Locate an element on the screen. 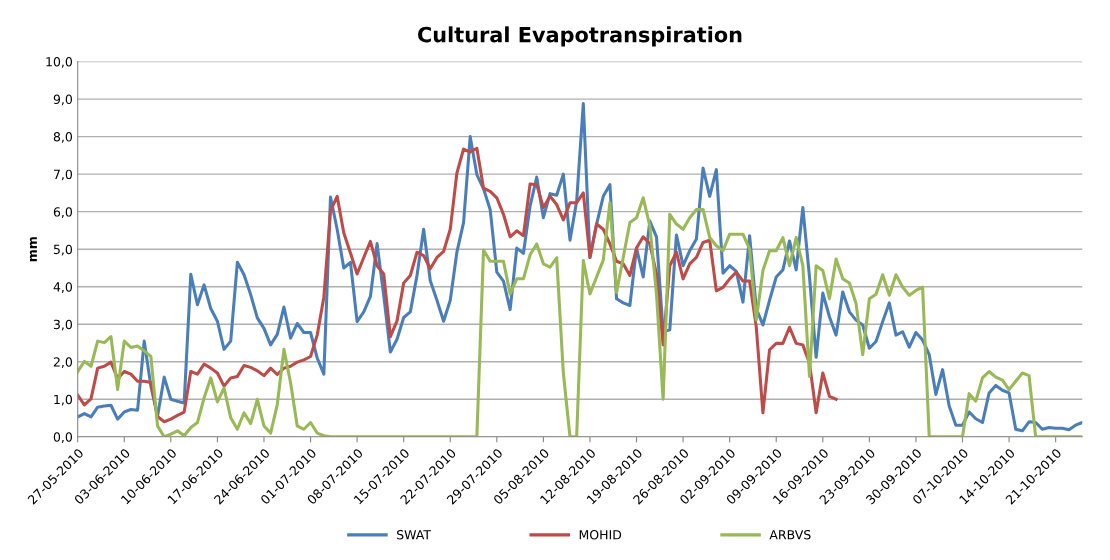 This screenshot has height=560, width=1110. y-tick-label: 6,0 is located at coordinates (63, 212).